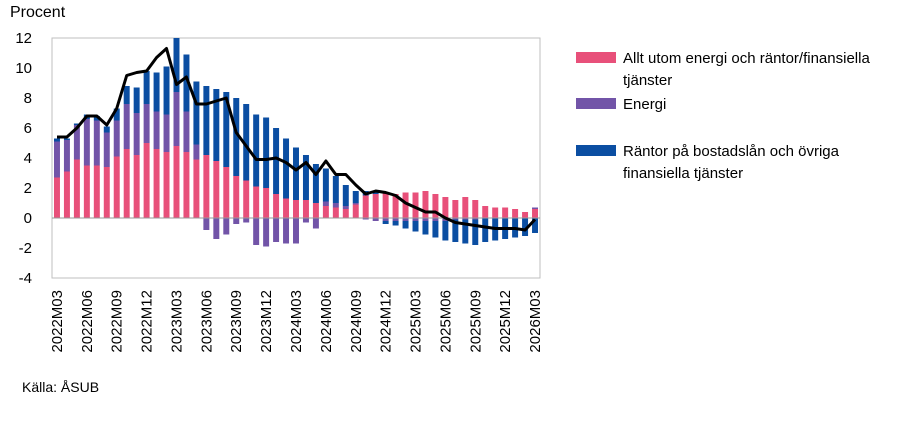 The height and width of the screenshot is (435, 909). What do you see at coordinates (25, 248) in the screenshot?
I see `y-tick-label: -2` at bounding box center [25, 248].